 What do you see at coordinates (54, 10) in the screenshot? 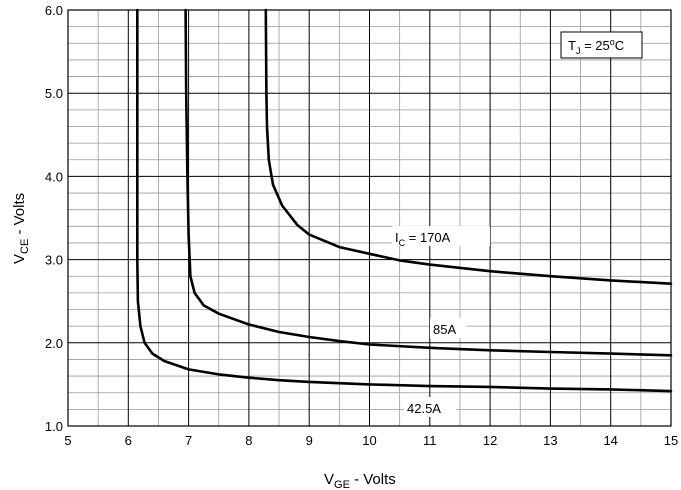
I see `y-tick-label: 6.0` at bounding box center [54, 10].